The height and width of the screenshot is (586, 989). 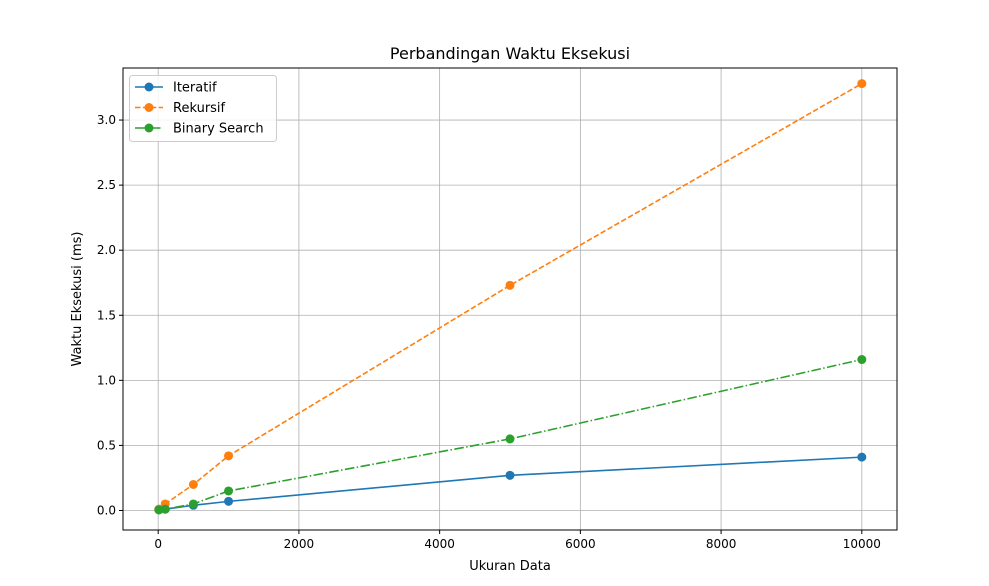 I want to click on x-tick-label: 8000, so click(x=721, y=544).